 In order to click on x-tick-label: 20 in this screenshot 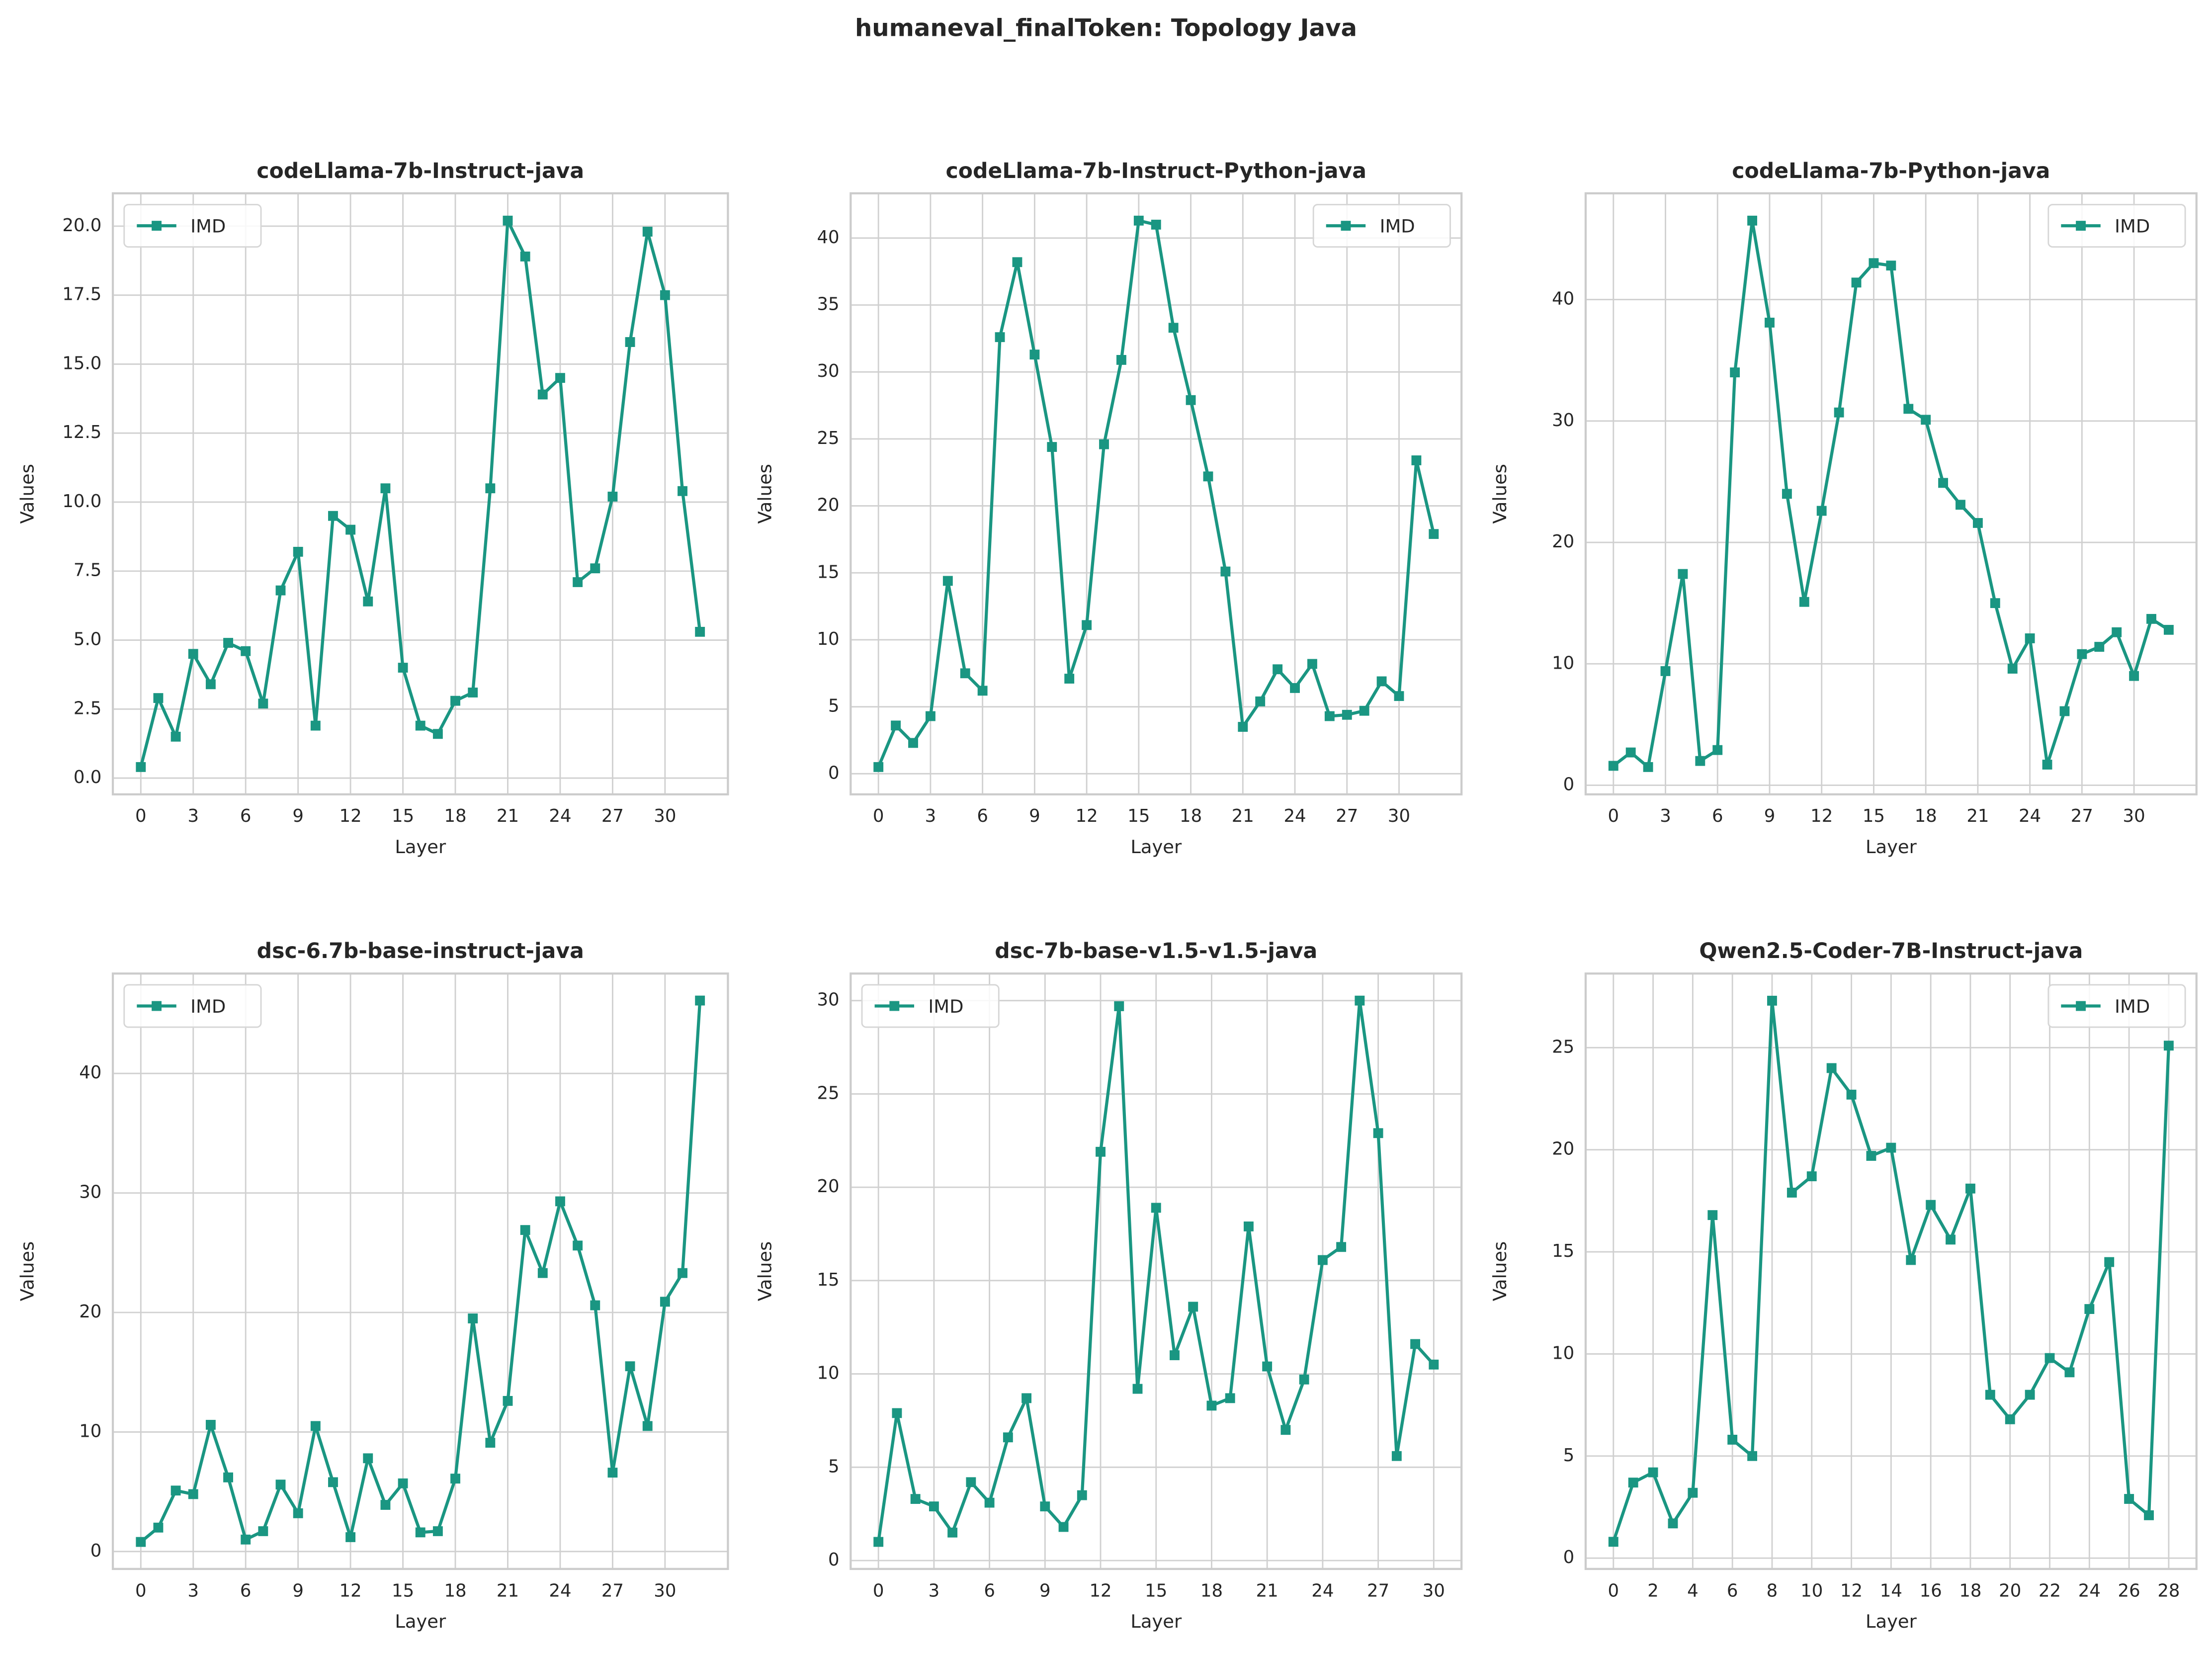, I will do `click(2010, 1590)`.